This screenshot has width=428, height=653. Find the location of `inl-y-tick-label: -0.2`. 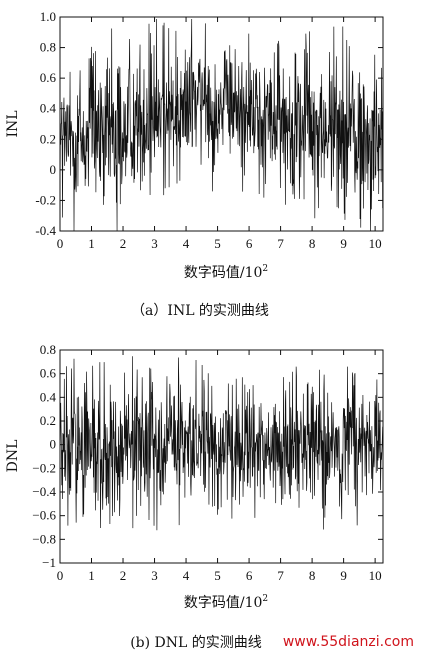

inl-y-tick-label: -0.2 is located at coordinates (45, 199).